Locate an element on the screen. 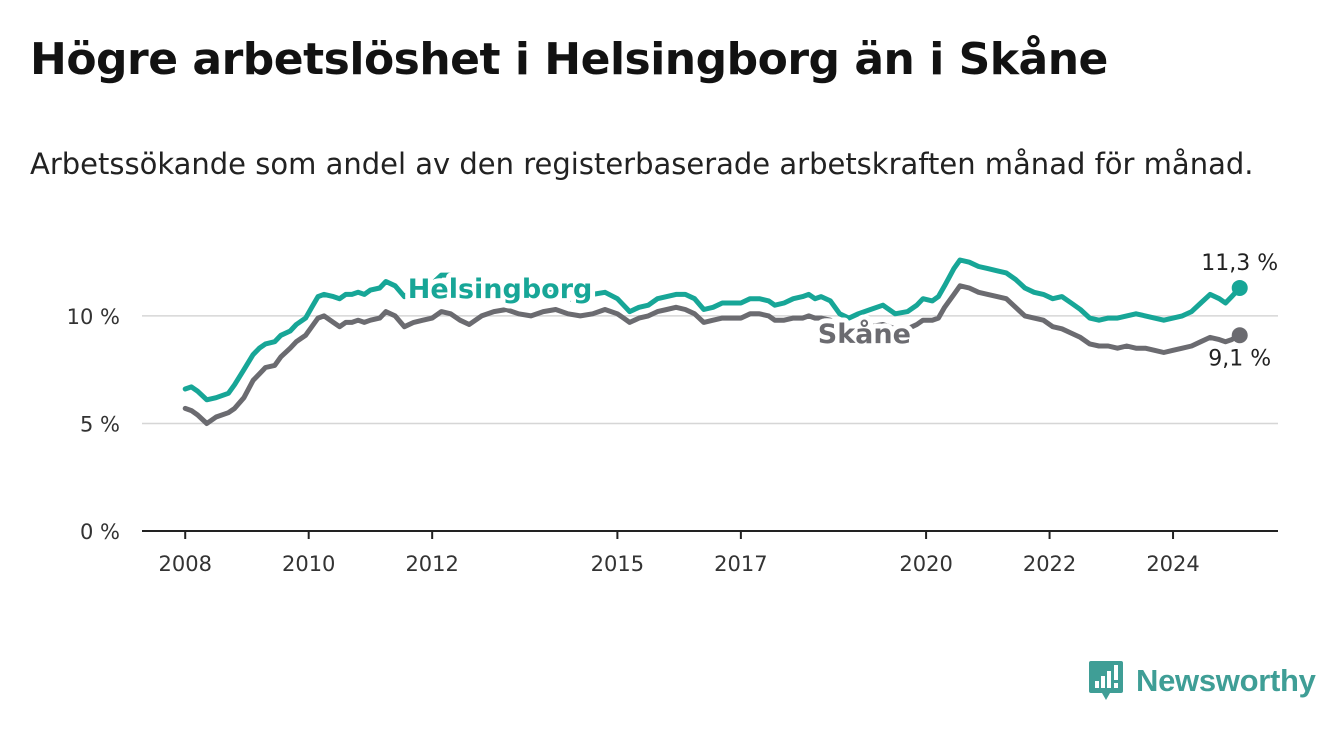 This screenshot has width=1340, height=734. series-label-helsingborg: Helsingborg is located at coordinates (500, 289).